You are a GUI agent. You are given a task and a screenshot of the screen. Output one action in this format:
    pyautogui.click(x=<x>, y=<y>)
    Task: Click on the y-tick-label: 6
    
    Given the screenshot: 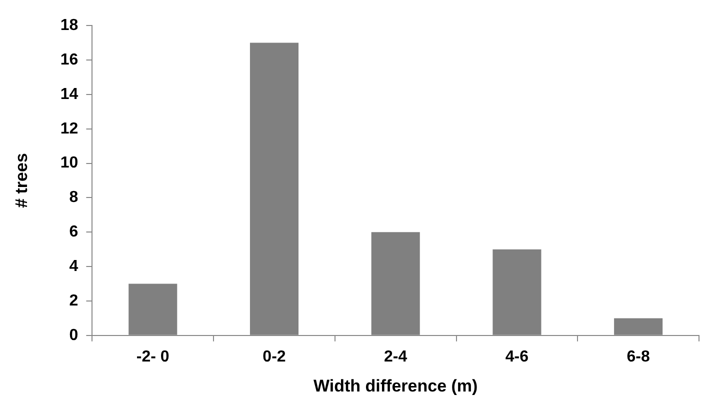 What is the action you would take?
    pyautogui.click(x=73, y=232)
    